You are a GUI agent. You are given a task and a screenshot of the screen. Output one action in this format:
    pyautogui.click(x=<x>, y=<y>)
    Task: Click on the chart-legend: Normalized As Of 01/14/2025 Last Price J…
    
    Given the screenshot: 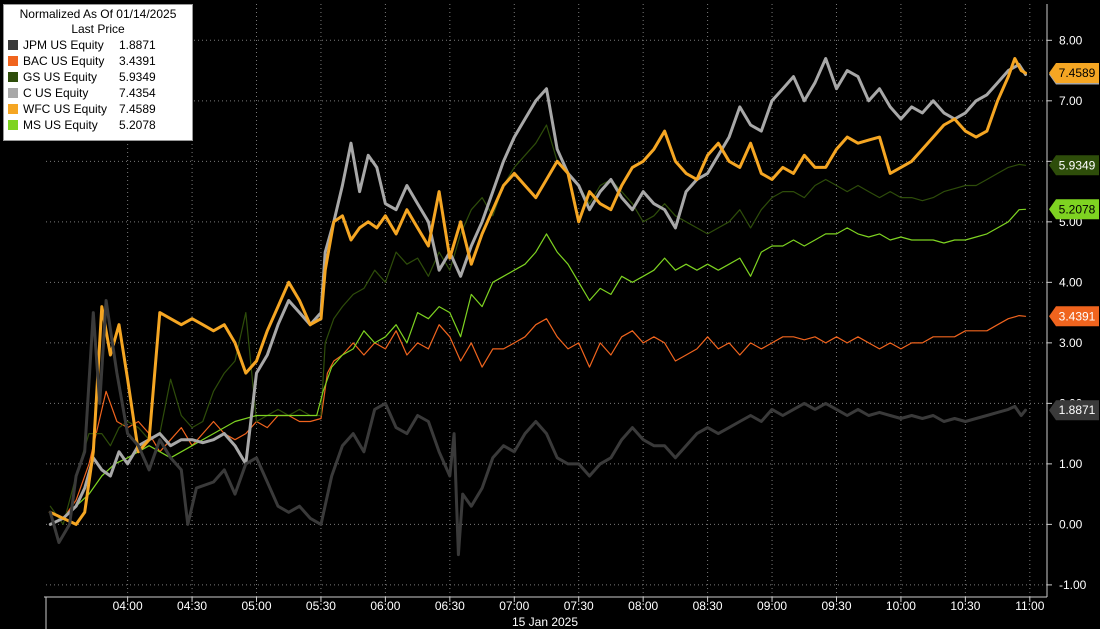 What is the action you would take?
    pyautogui.click(x=98, y=72)
    